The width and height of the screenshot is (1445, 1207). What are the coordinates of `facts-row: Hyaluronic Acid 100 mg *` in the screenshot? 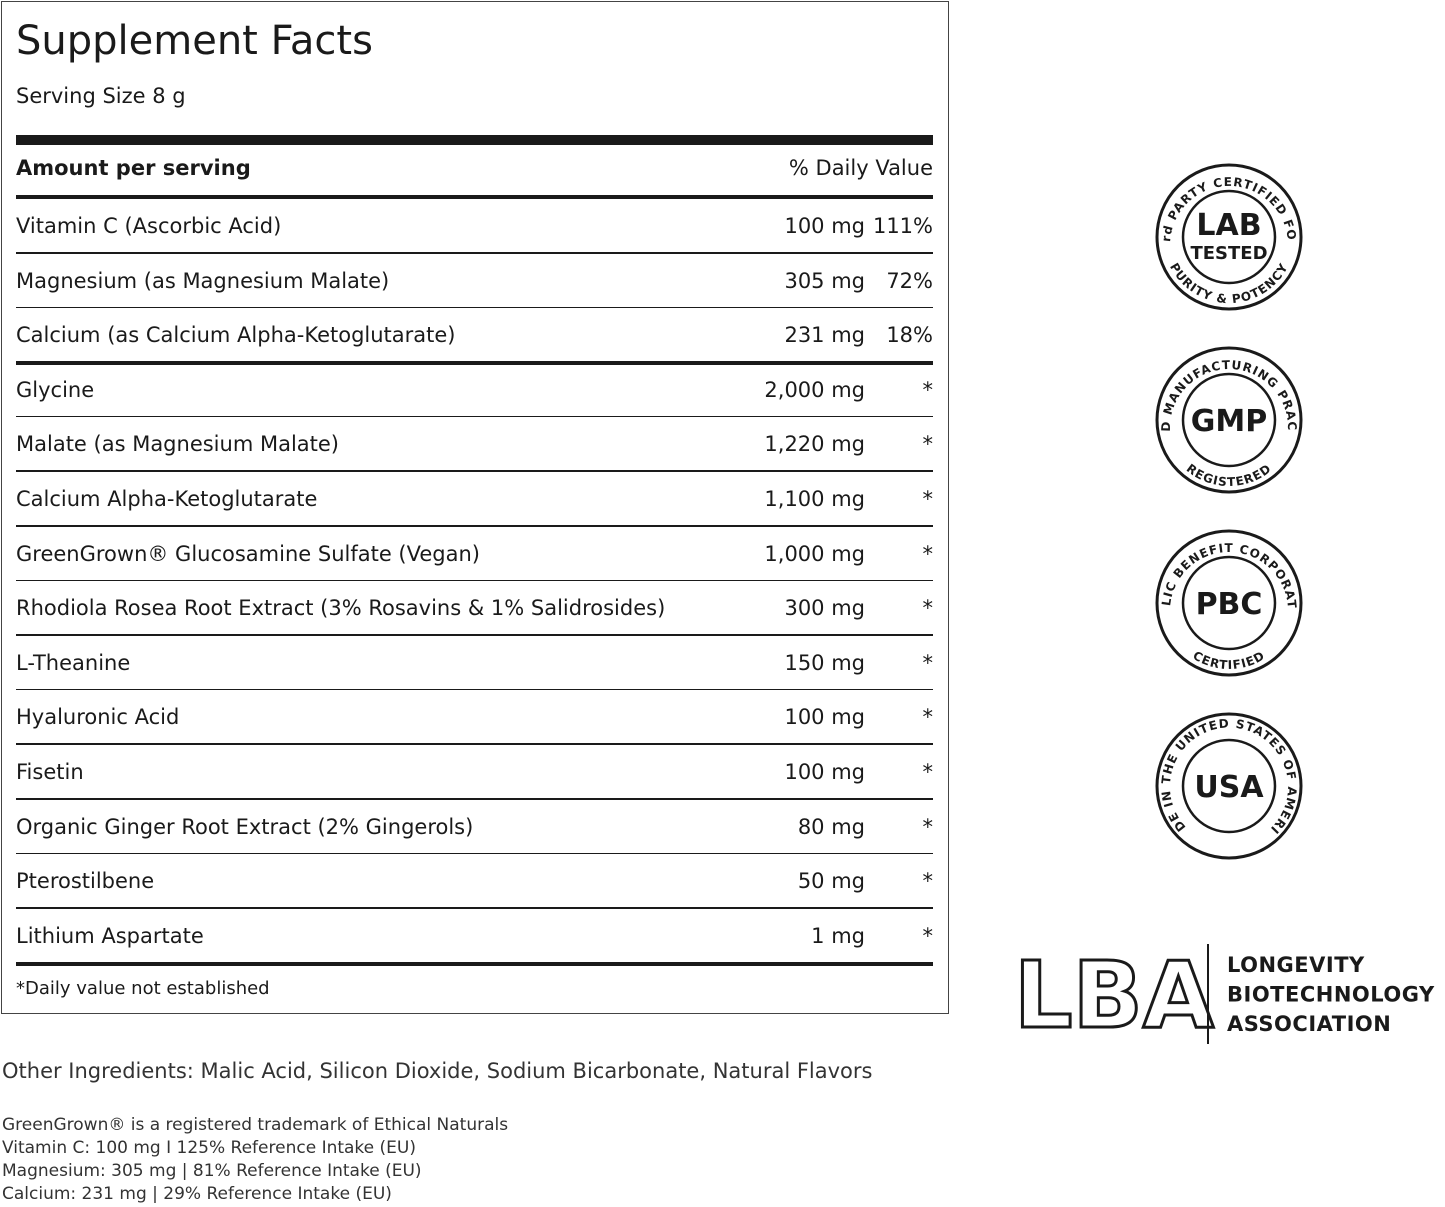 It's located at (474, 718).